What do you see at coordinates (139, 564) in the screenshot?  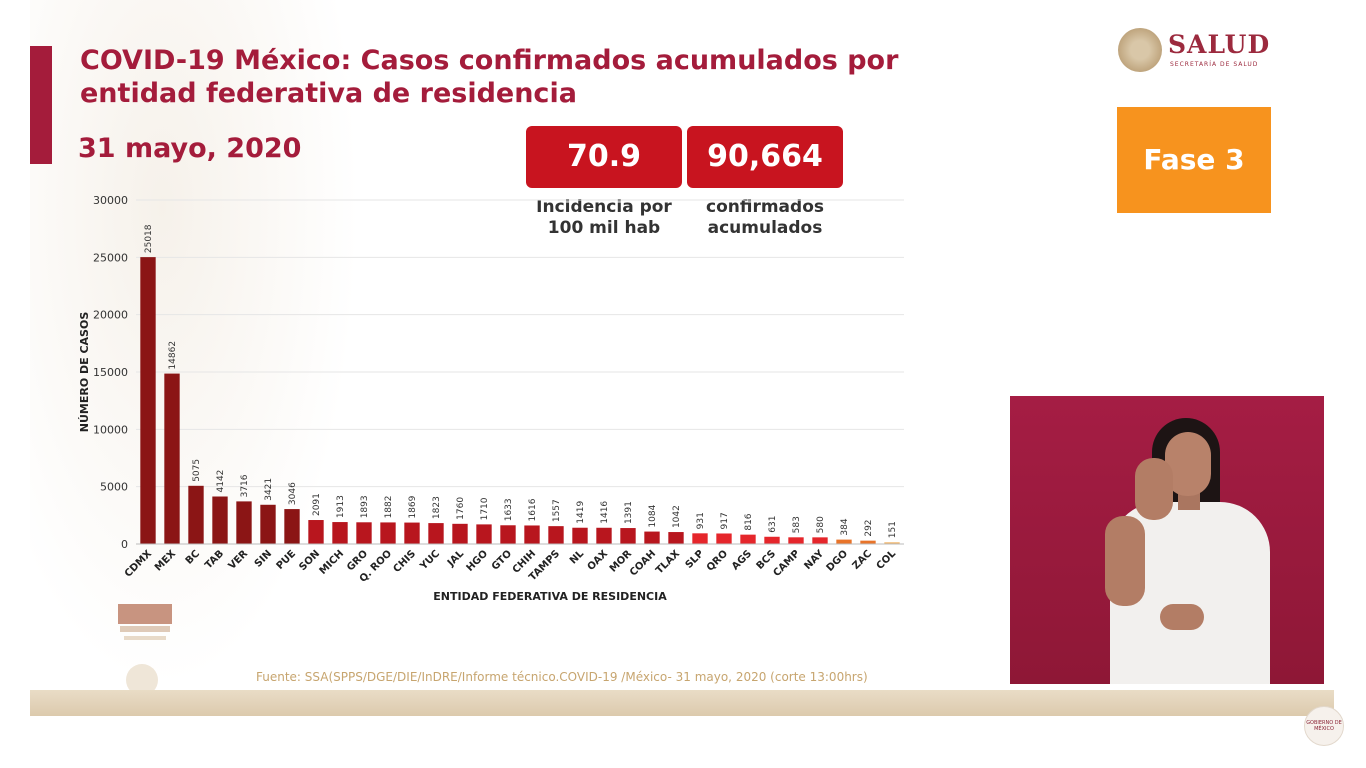 I see `x-tick-label: CDMX` at bounding box center [139, 564].